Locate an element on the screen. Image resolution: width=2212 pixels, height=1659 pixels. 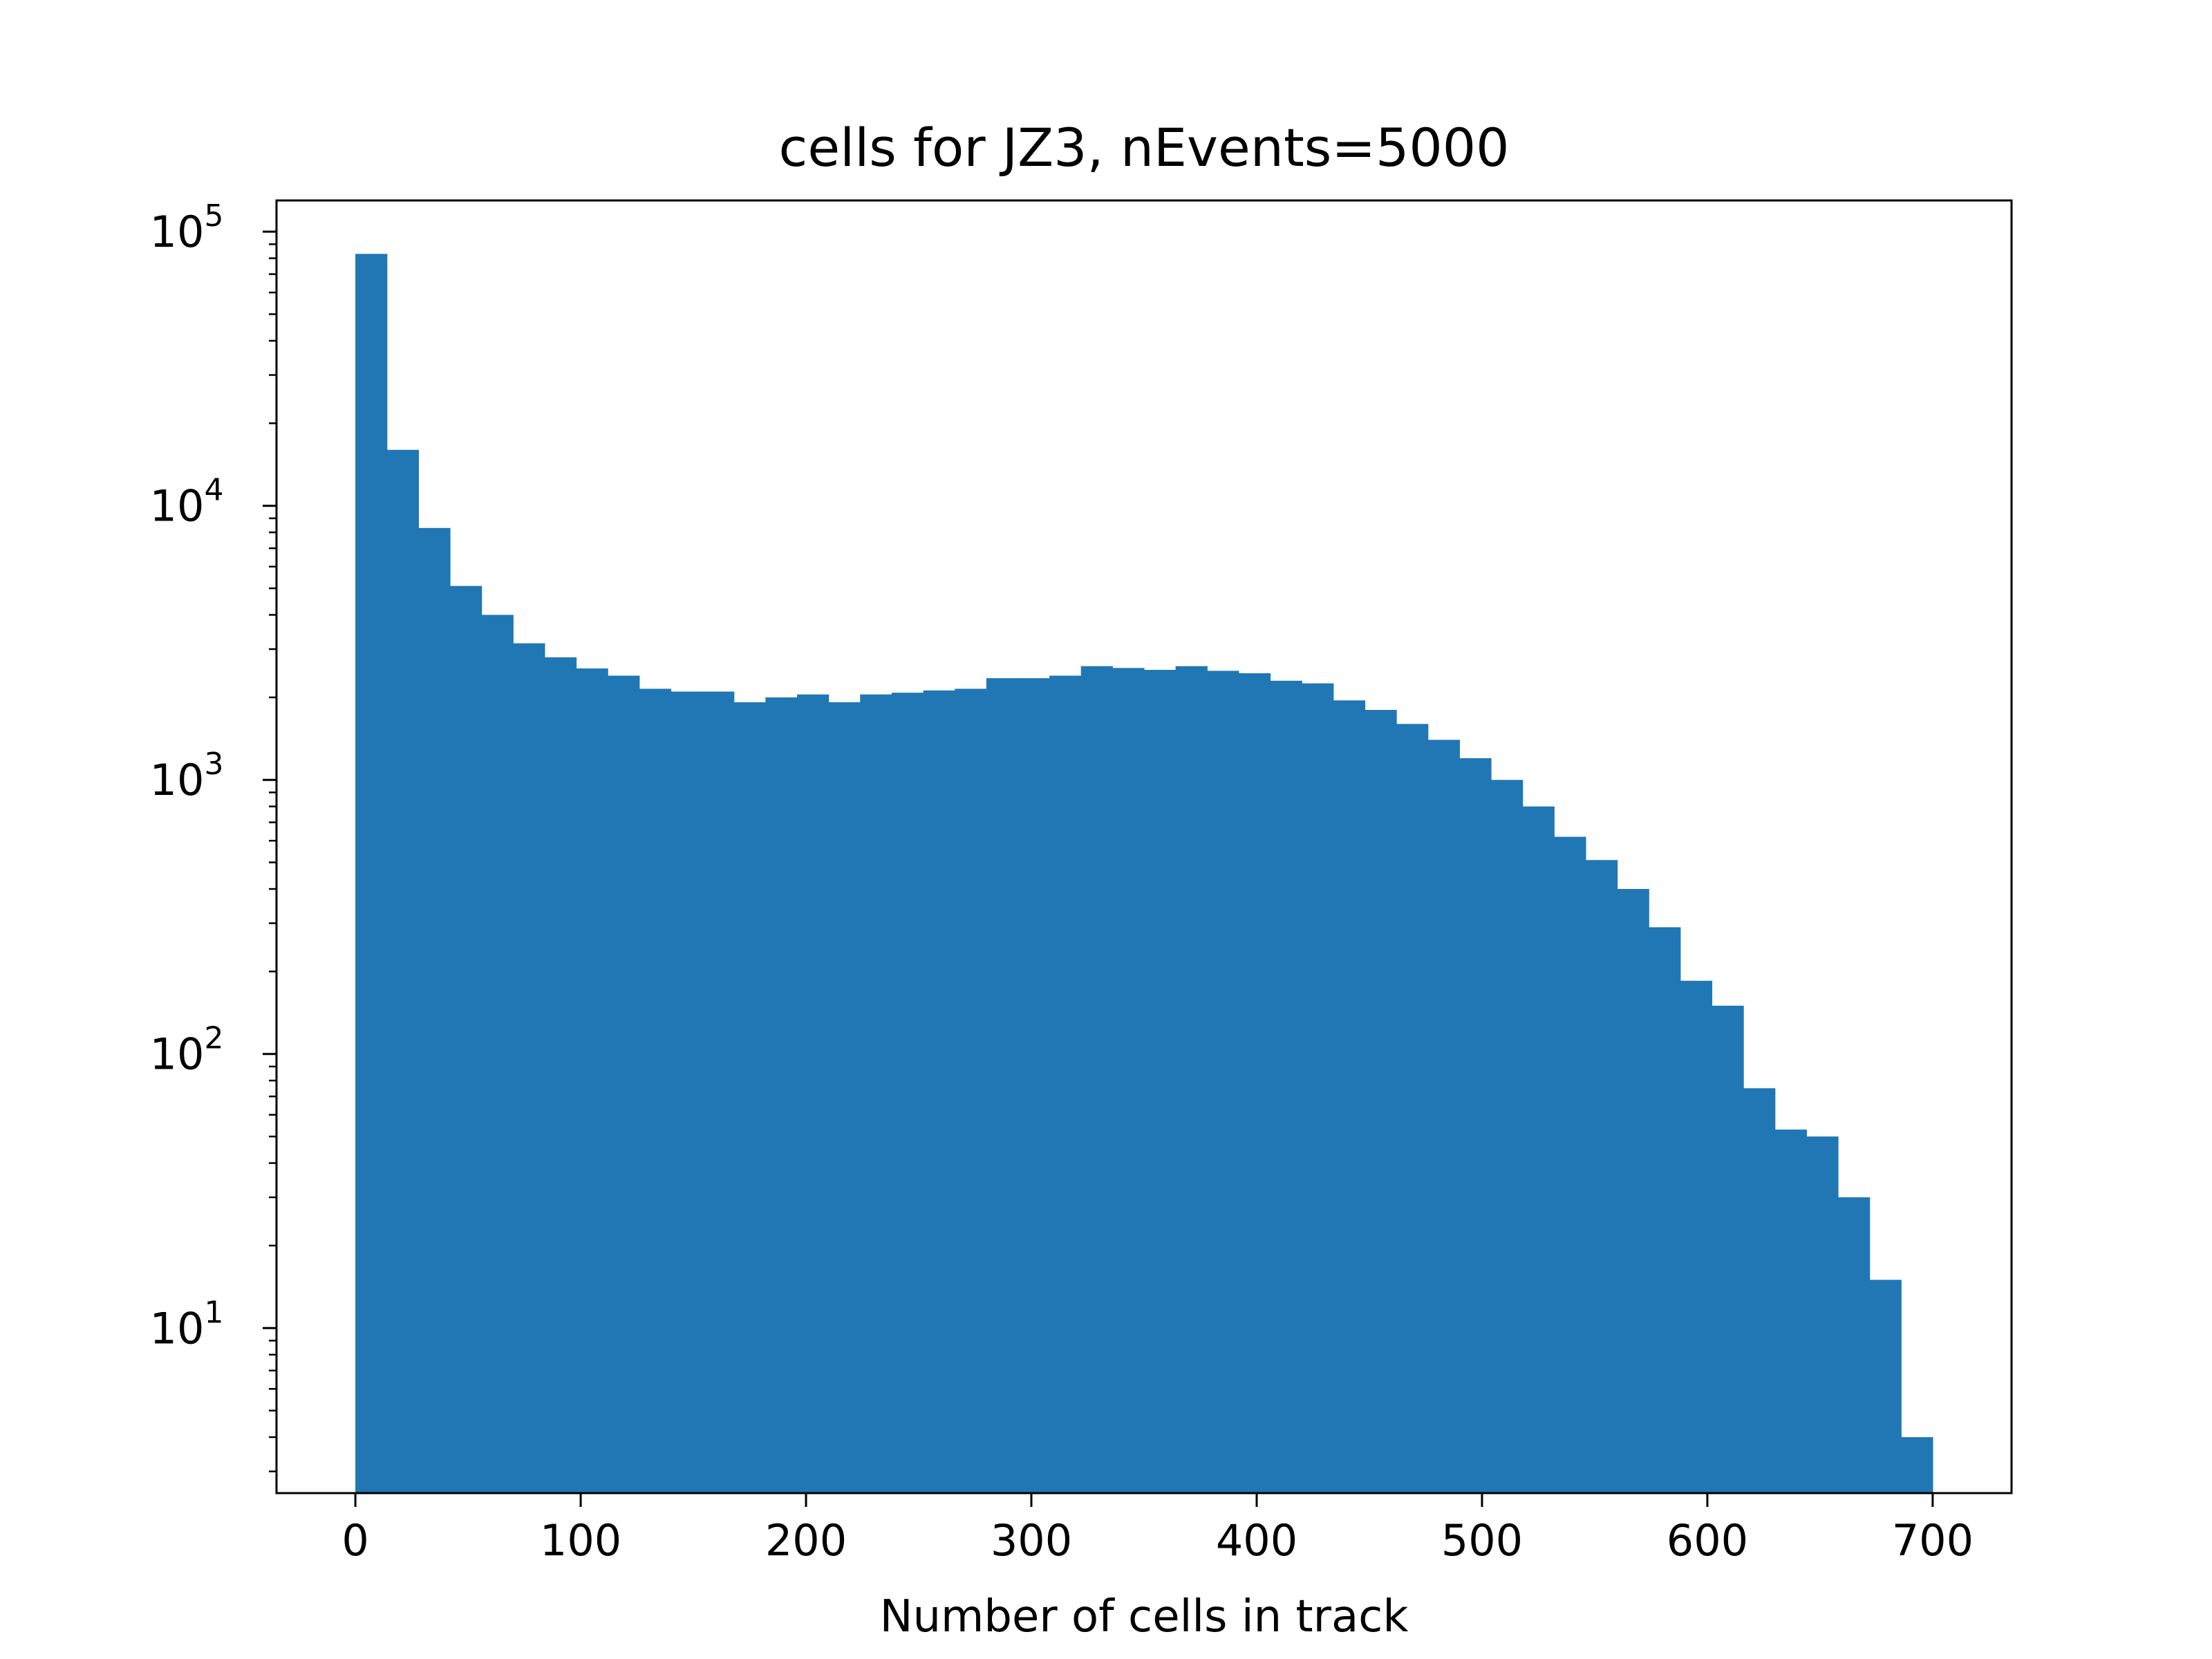
y-tick-label: 10⁵ is located at coordinates (187, 228).